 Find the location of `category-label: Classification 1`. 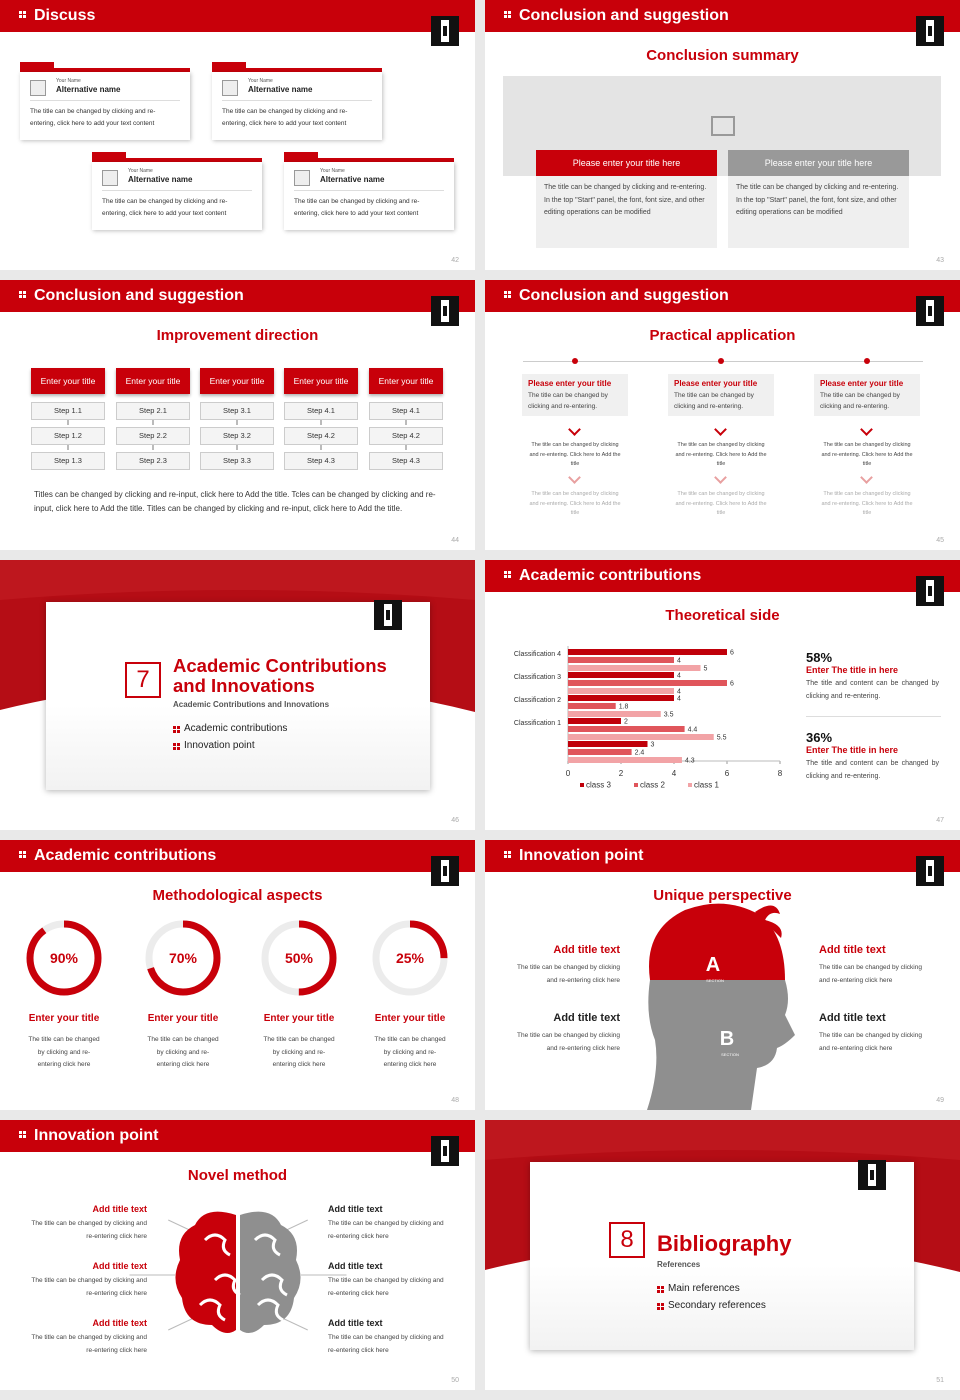

category-label: Classification 1 is located at coordinates (537, 723).